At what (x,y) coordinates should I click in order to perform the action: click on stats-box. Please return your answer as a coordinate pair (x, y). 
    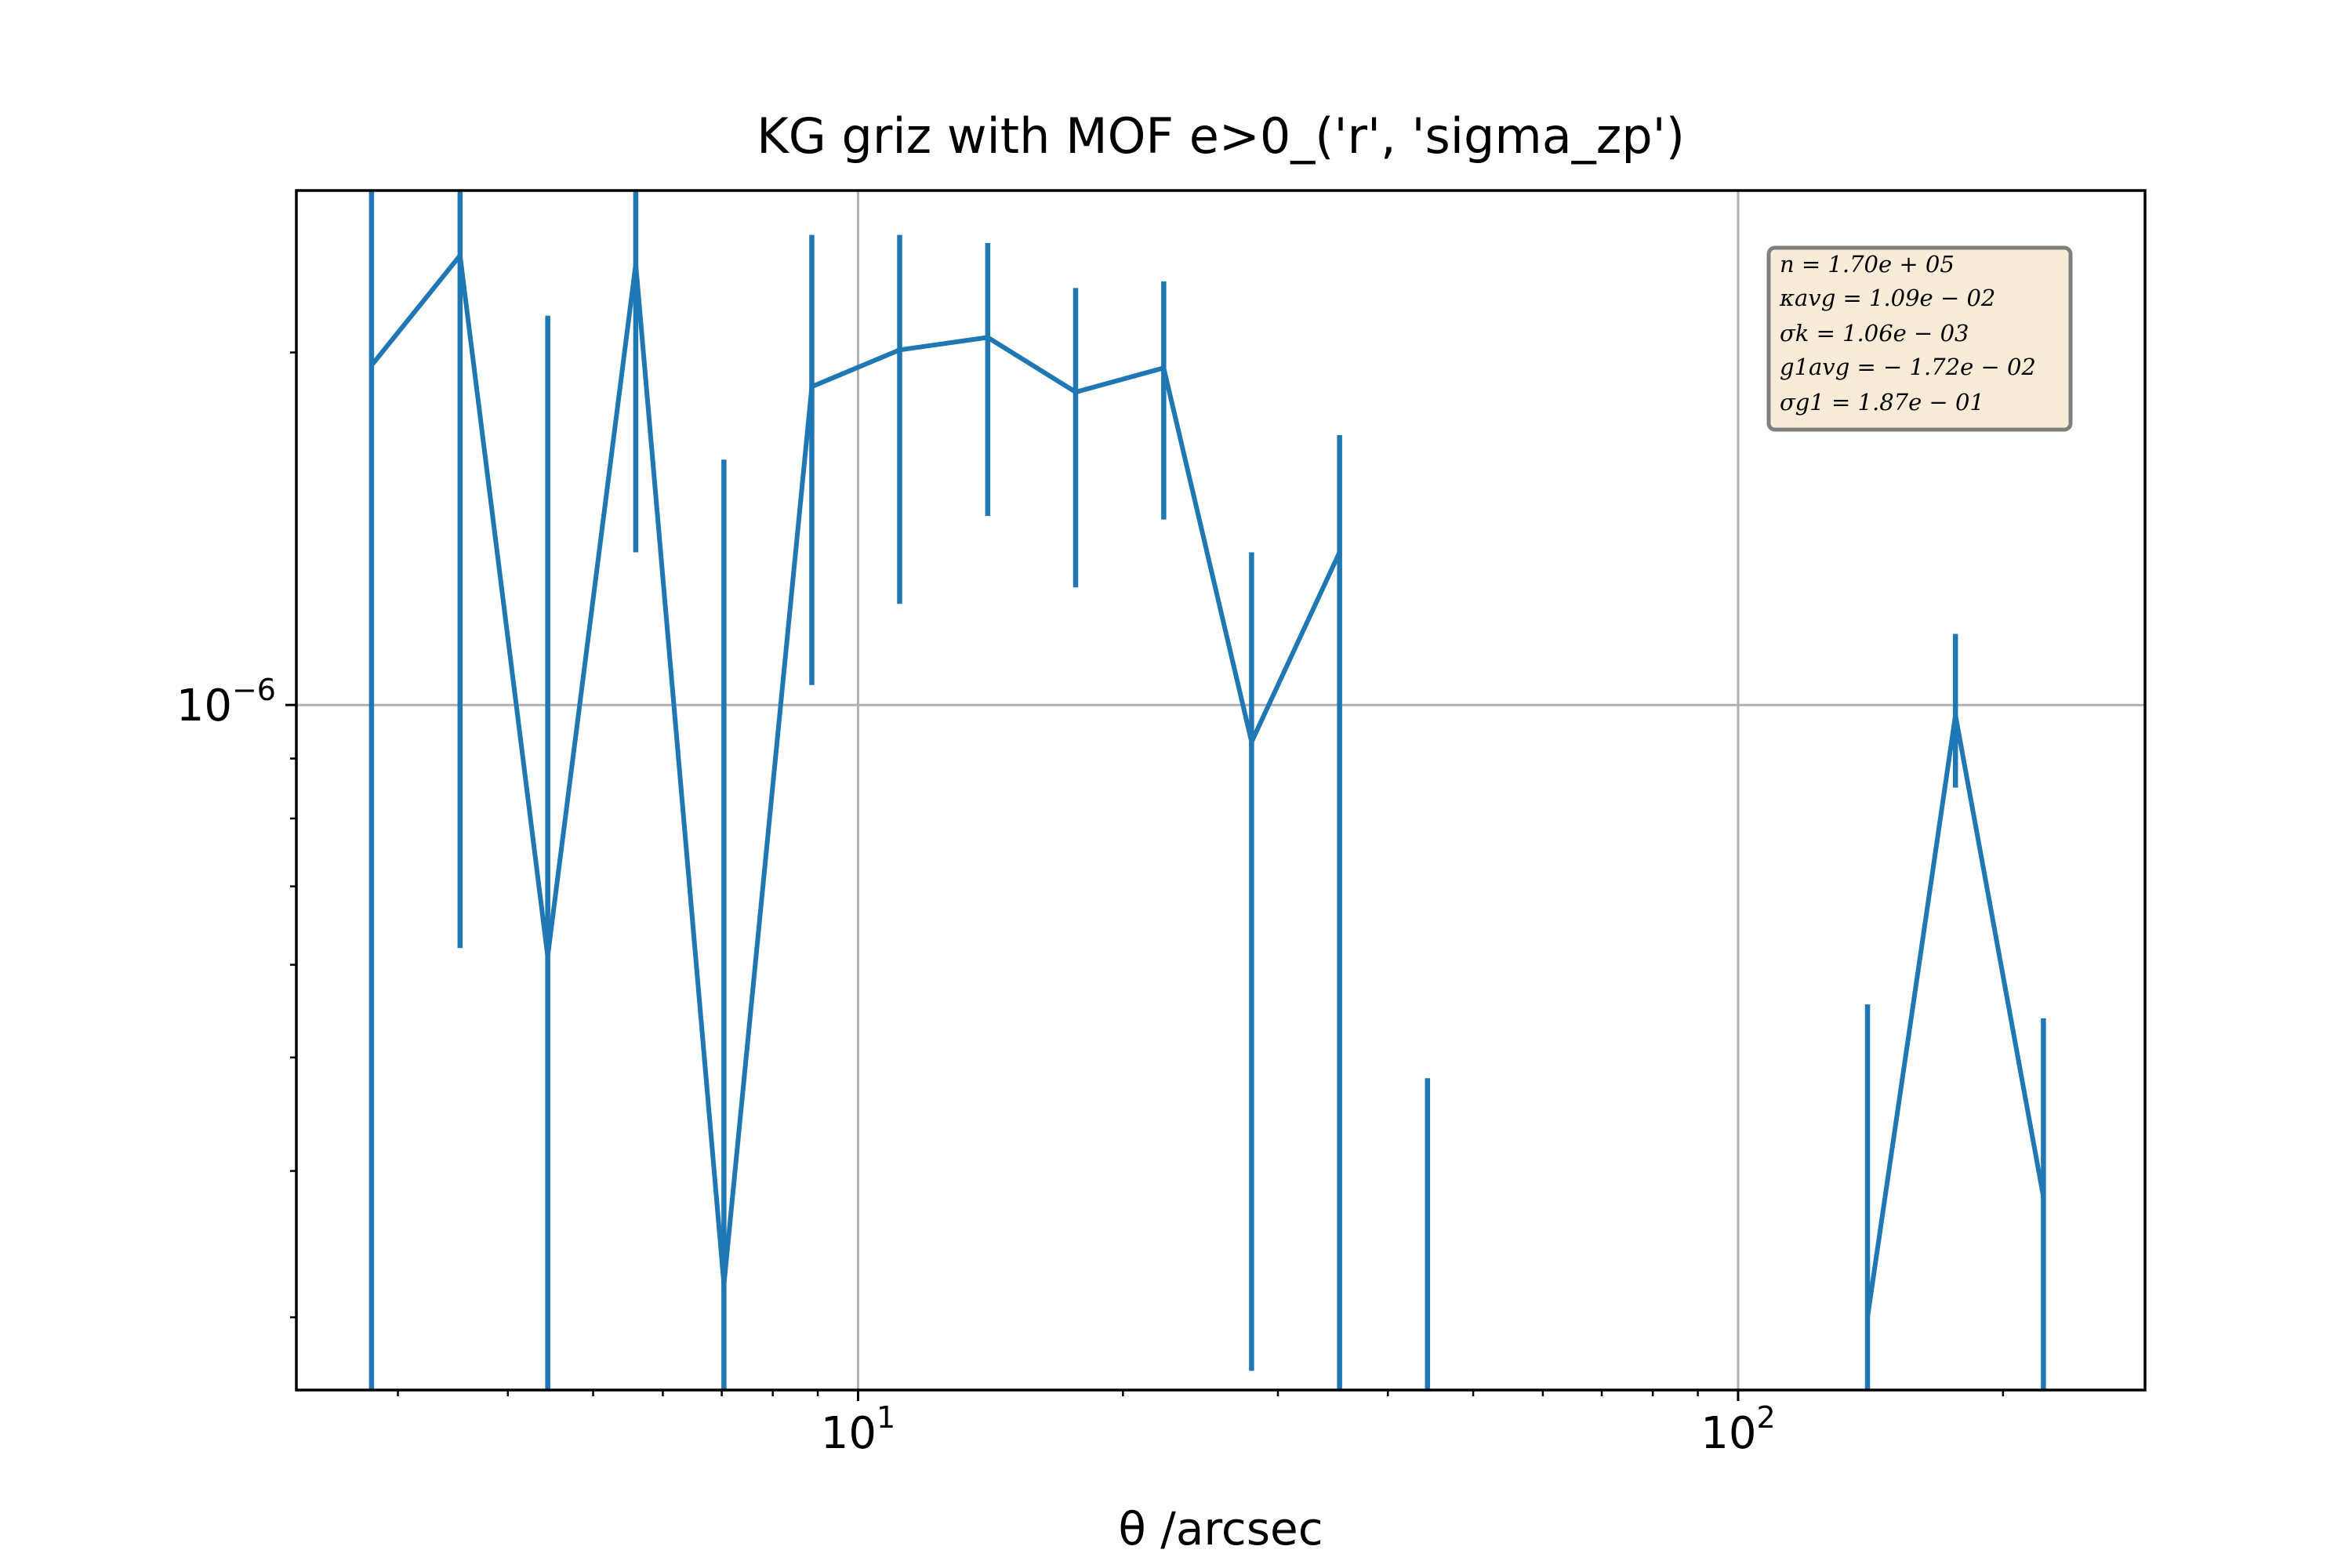
    Looking at the image, I should click on (1920, 338).